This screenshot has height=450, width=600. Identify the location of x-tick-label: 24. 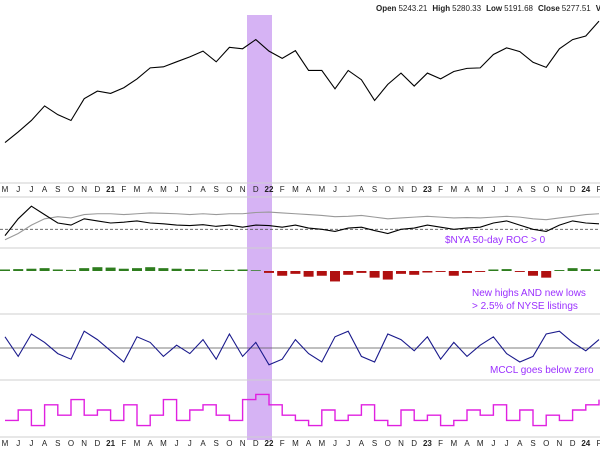
(585, 443).